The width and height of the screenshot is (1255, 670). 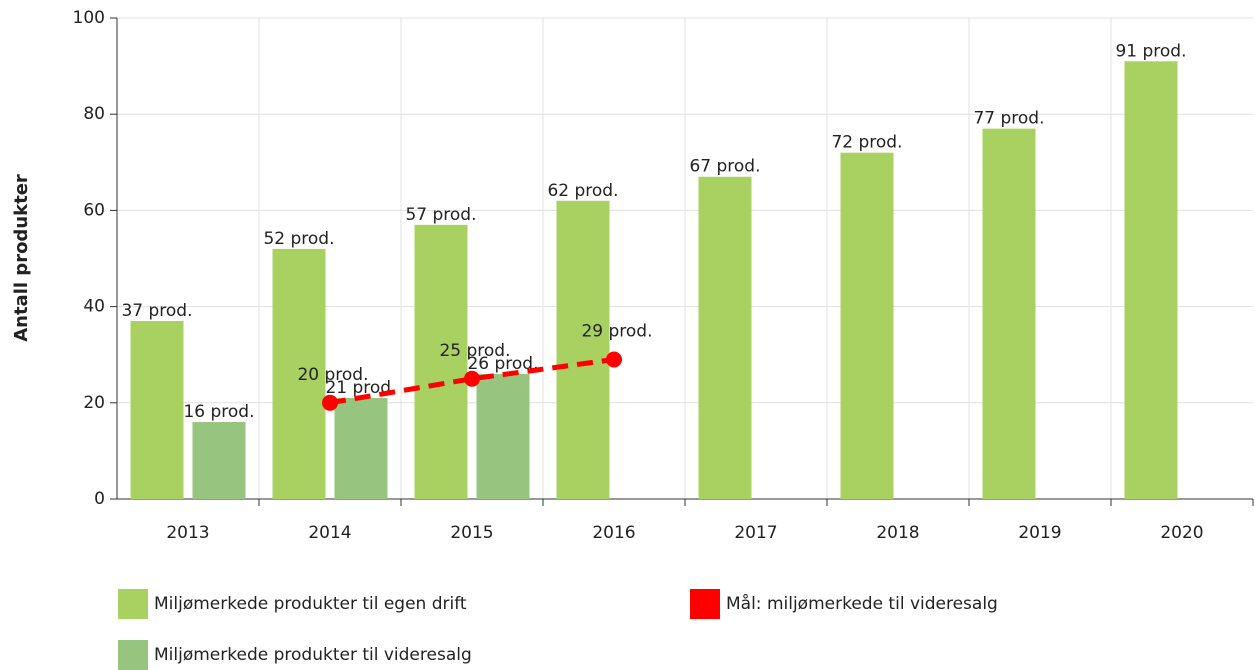 What do you see at coordinates (332, 375) in the screenshot?
I see `value-label: 20 prod.` at bounding box center [332, 375].